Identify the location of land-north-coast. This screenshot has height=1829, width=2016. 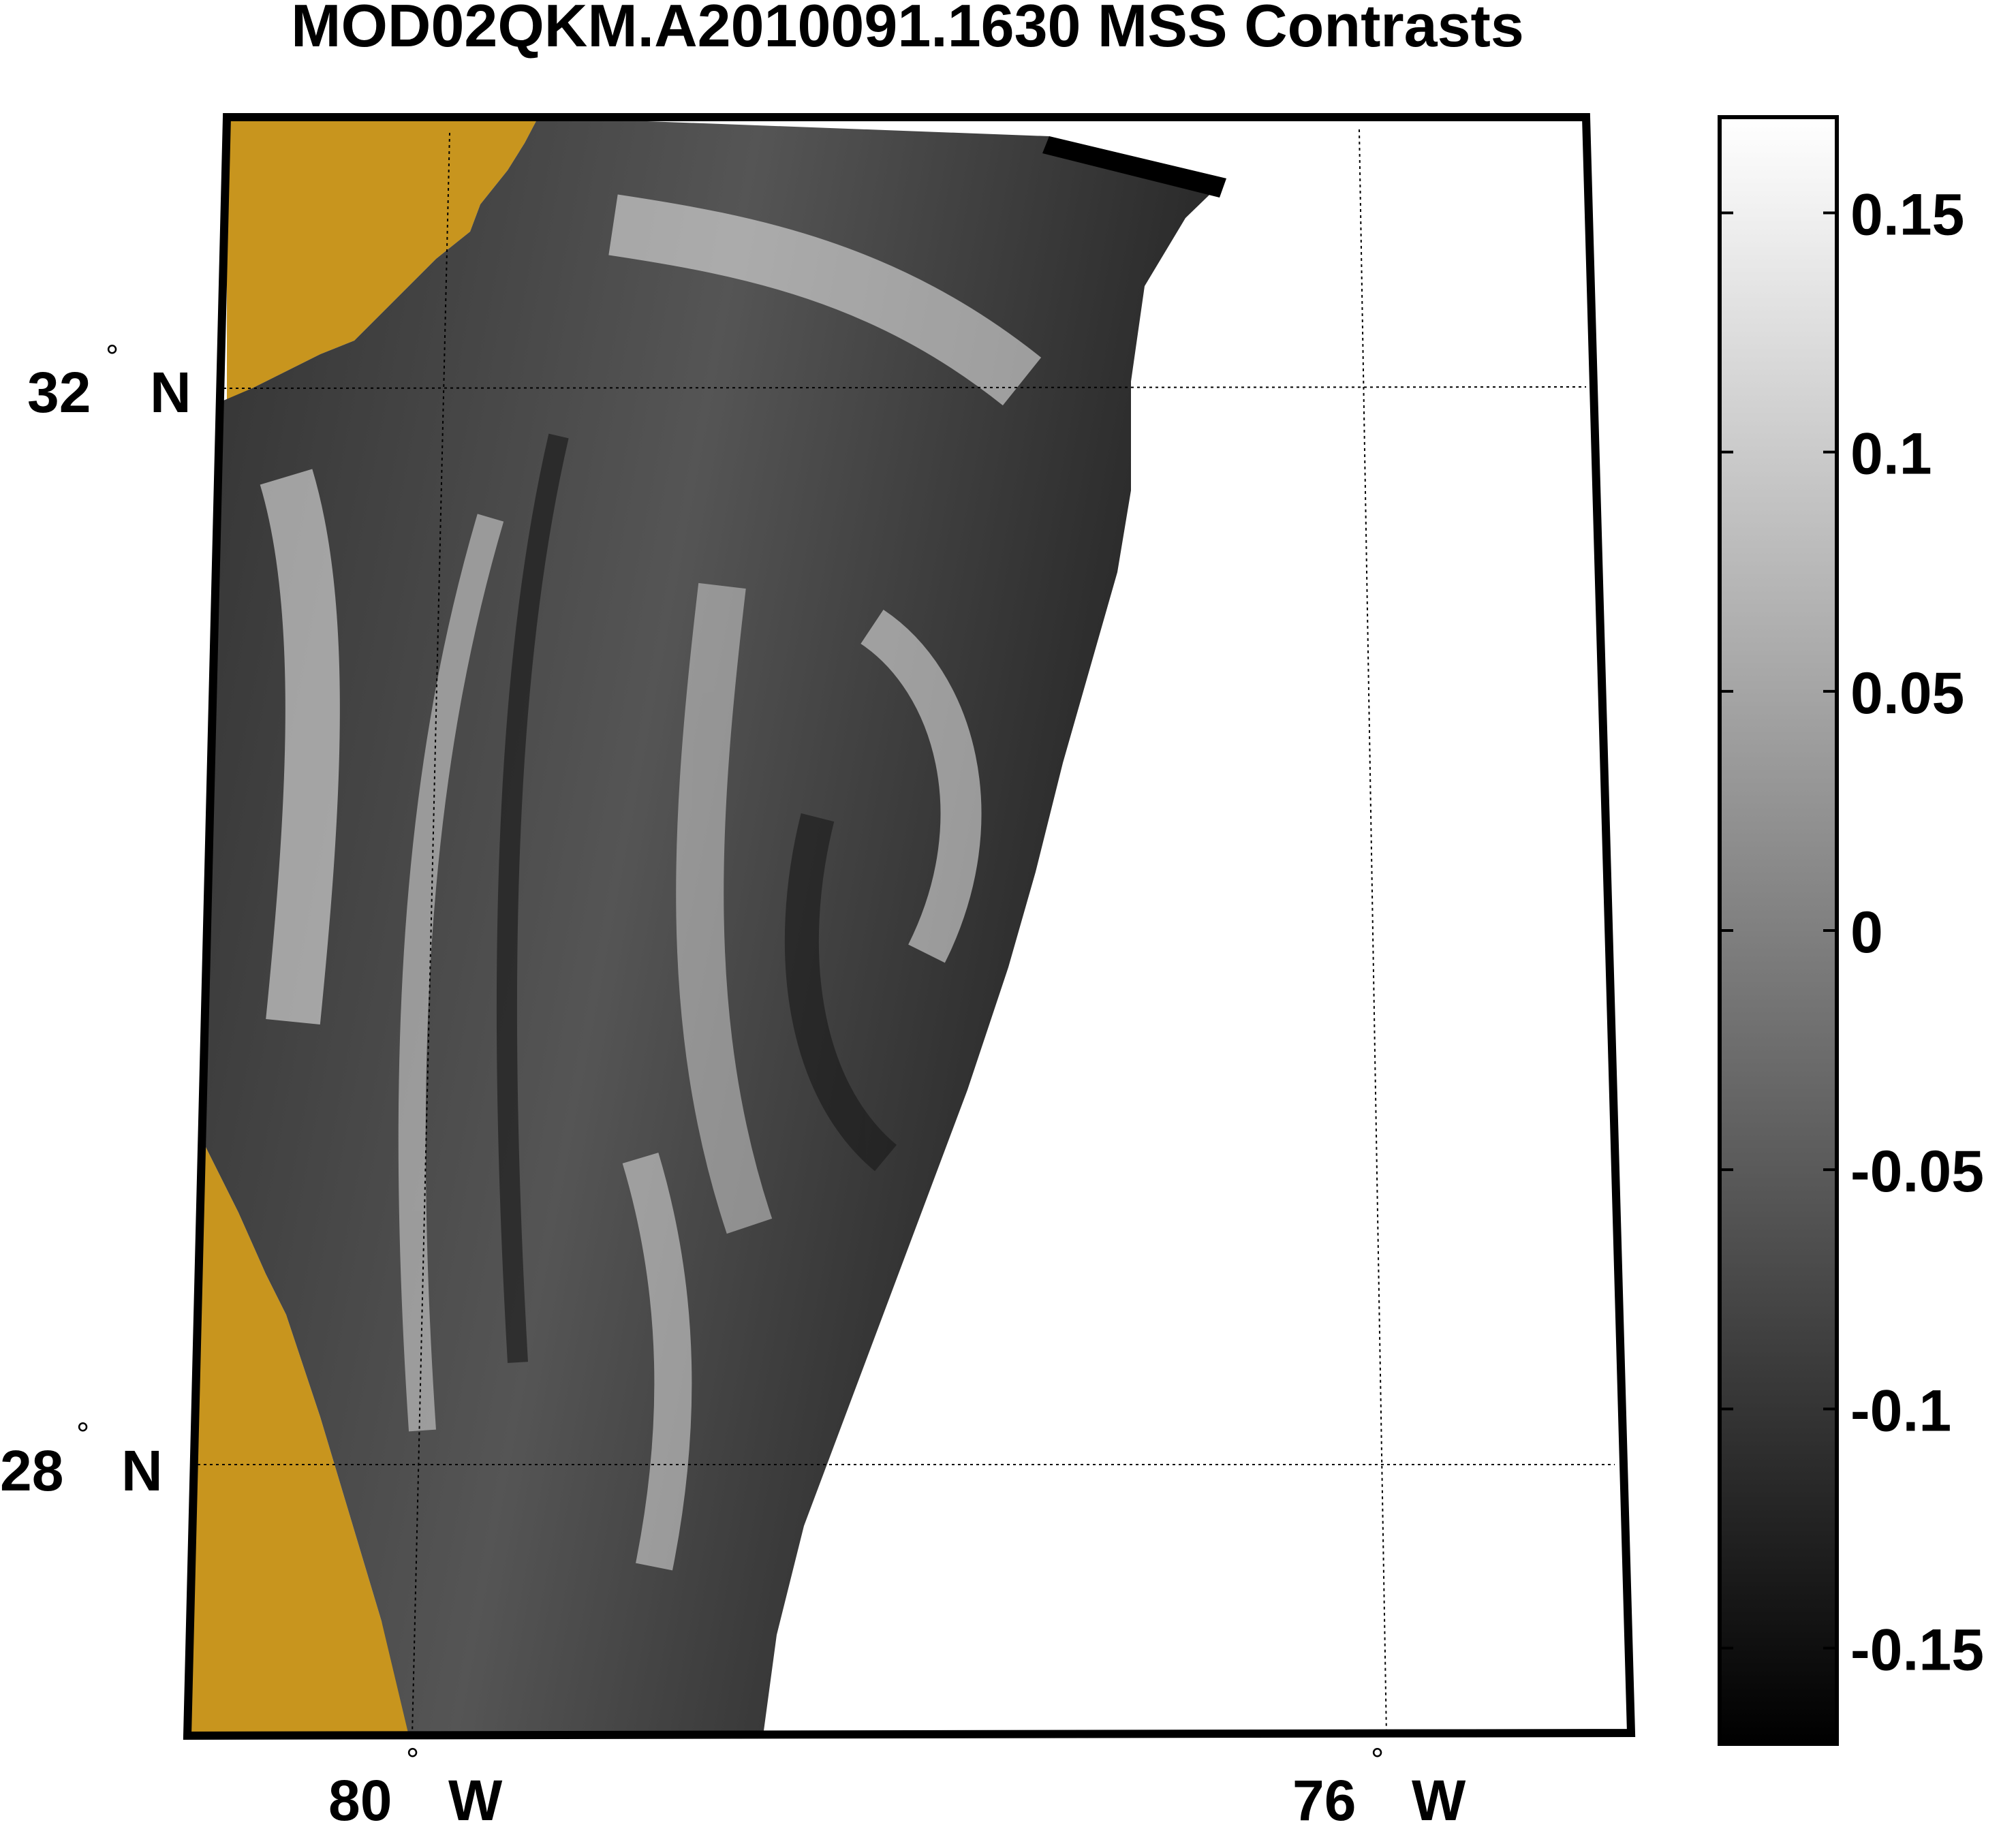
(382, 263).